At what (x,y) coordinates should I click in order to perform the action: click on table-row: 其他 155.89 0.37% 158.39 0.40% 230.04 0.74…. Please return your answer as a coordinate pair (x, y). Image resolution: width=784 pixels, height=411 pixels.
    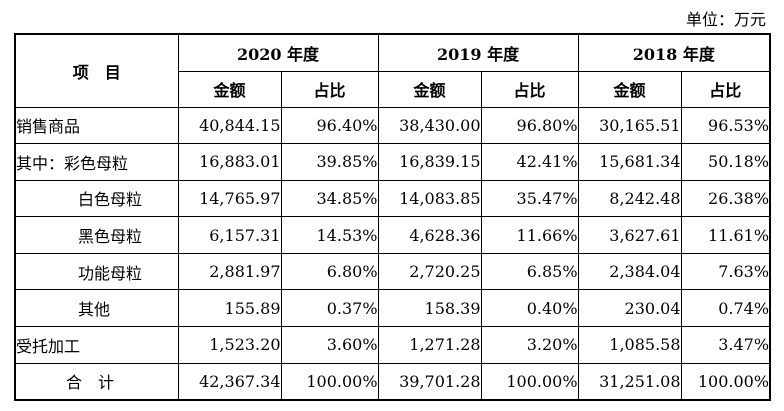
    Looking at the image, I should click on (392, 308).